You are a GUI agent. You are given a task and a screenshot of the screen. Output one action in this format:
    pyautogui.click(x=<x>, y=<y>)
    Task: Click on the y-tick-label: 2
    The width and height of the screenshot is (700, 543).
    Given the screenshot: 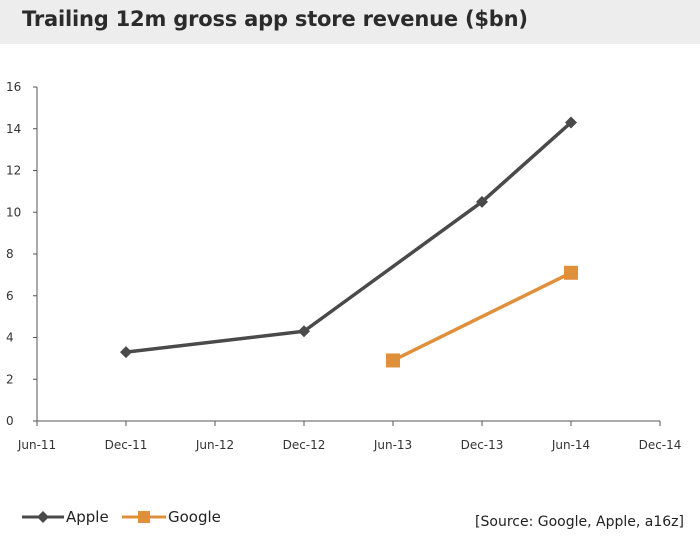 What is the action you would take?
    pyautogui.click(x=10, y=379)
    